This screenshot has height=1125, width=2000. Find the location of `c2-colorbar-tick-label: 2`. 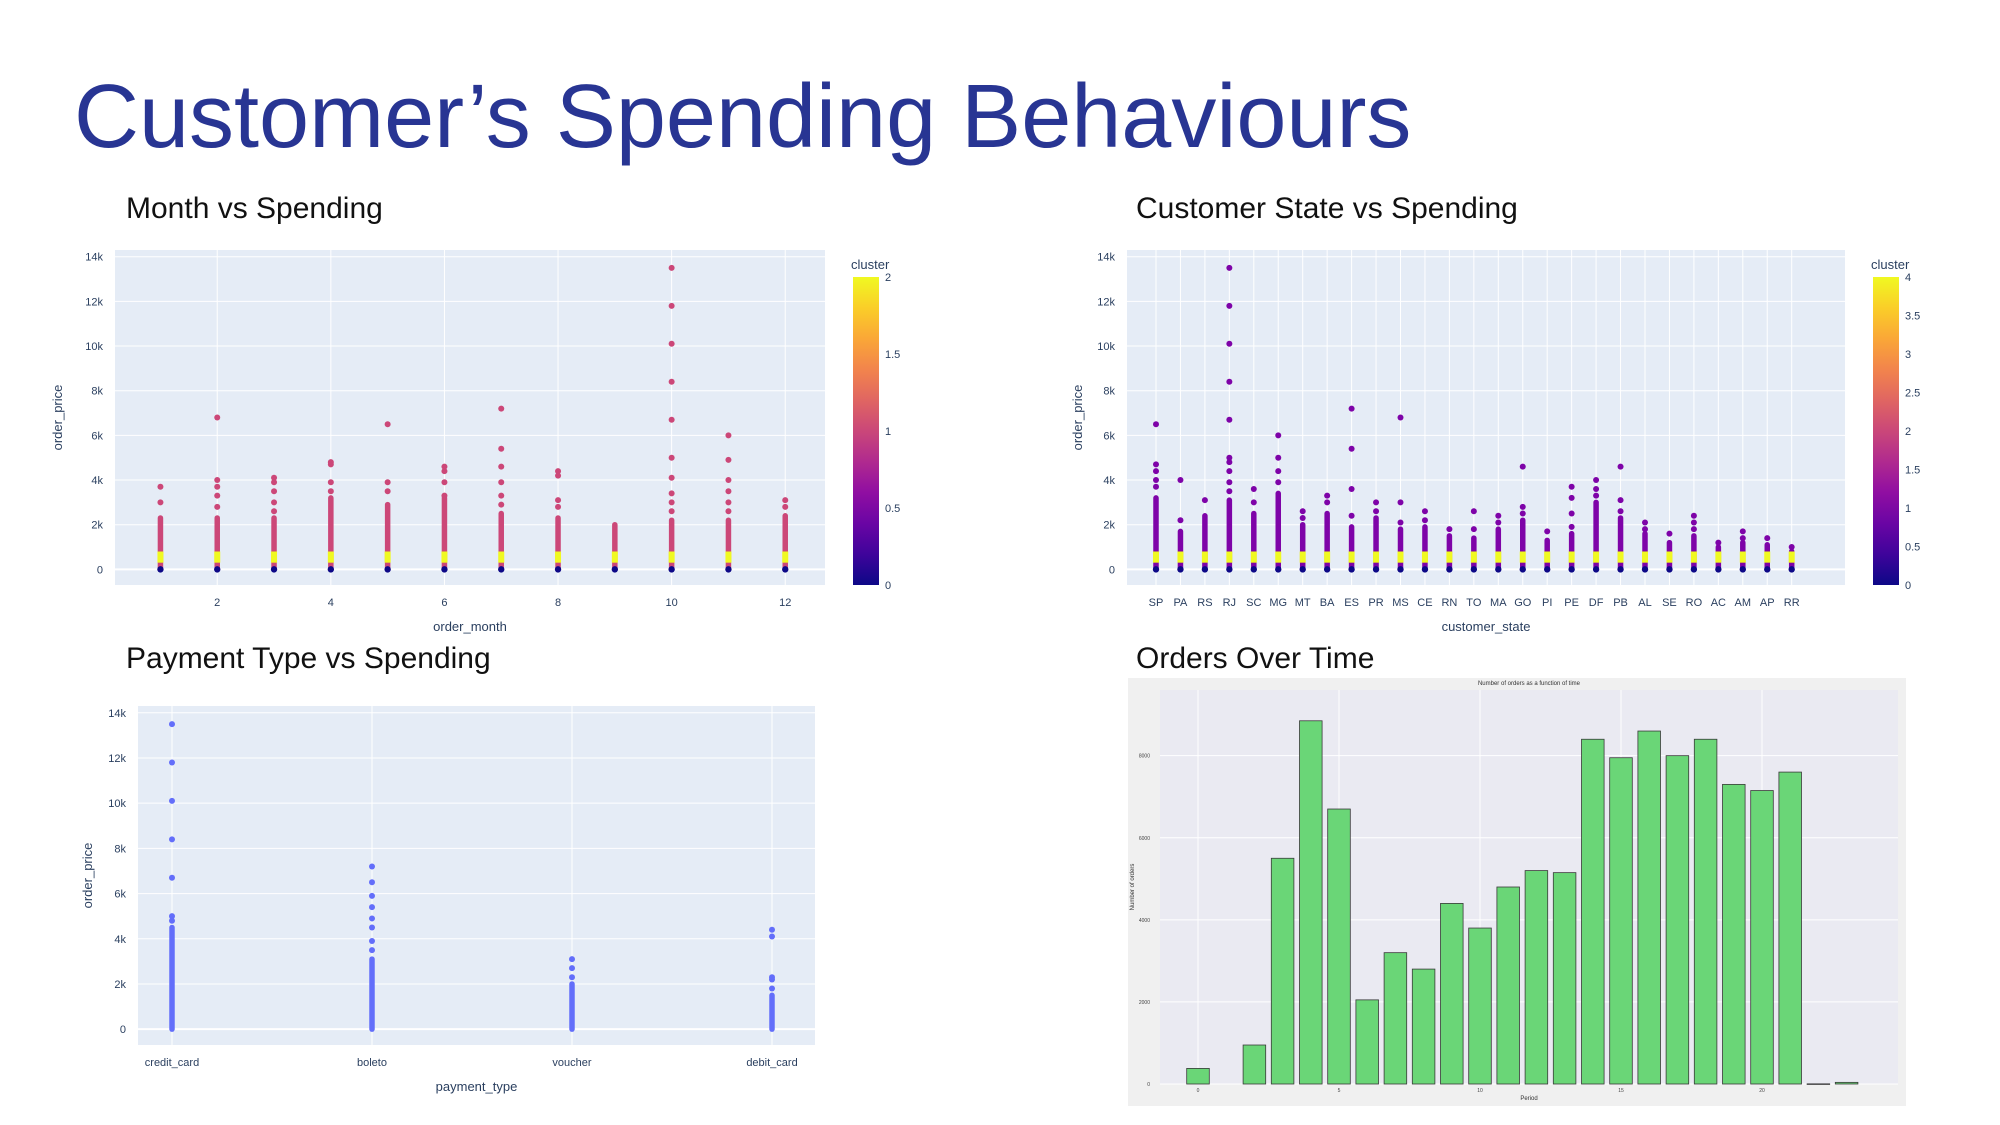

c2-colorbar-tick-label: 2 is located at coordinates (1908, 432).